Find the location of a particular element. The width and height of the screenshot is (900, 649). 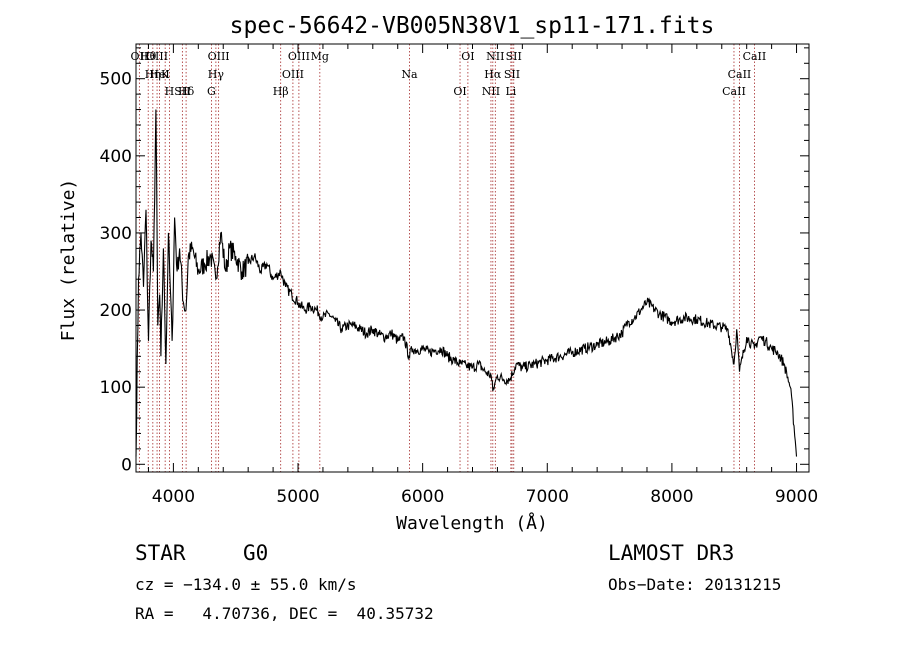

line-label: Hα is located at coordinates (493, 74).